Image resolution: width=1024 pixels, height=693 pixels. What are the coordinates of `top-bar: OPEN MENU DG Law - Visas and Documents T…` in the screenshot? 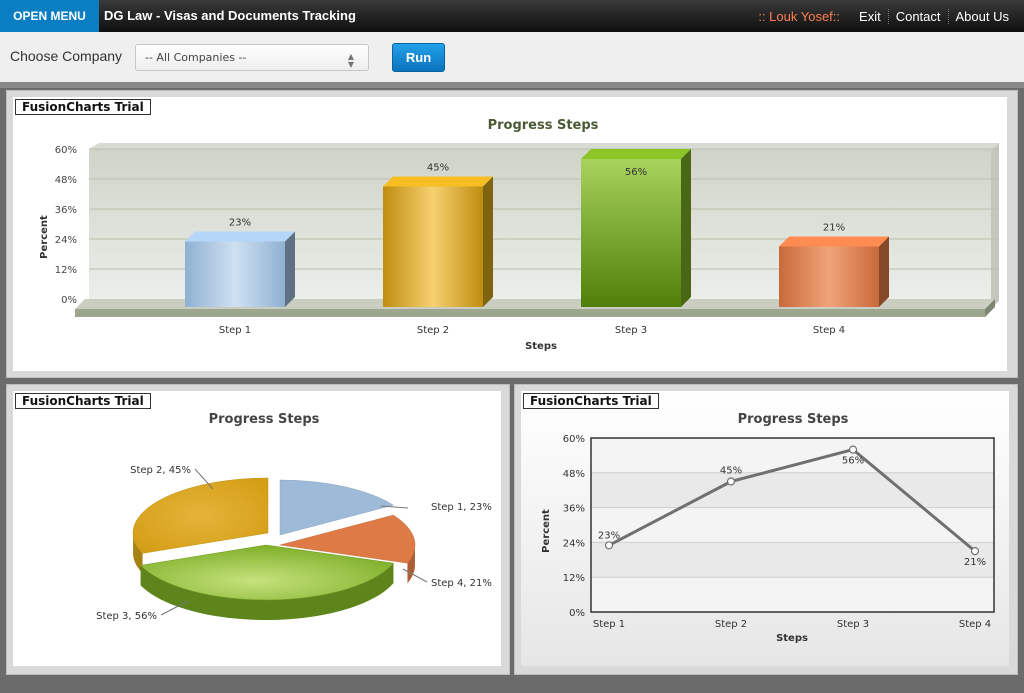 It's located at (512, 16).